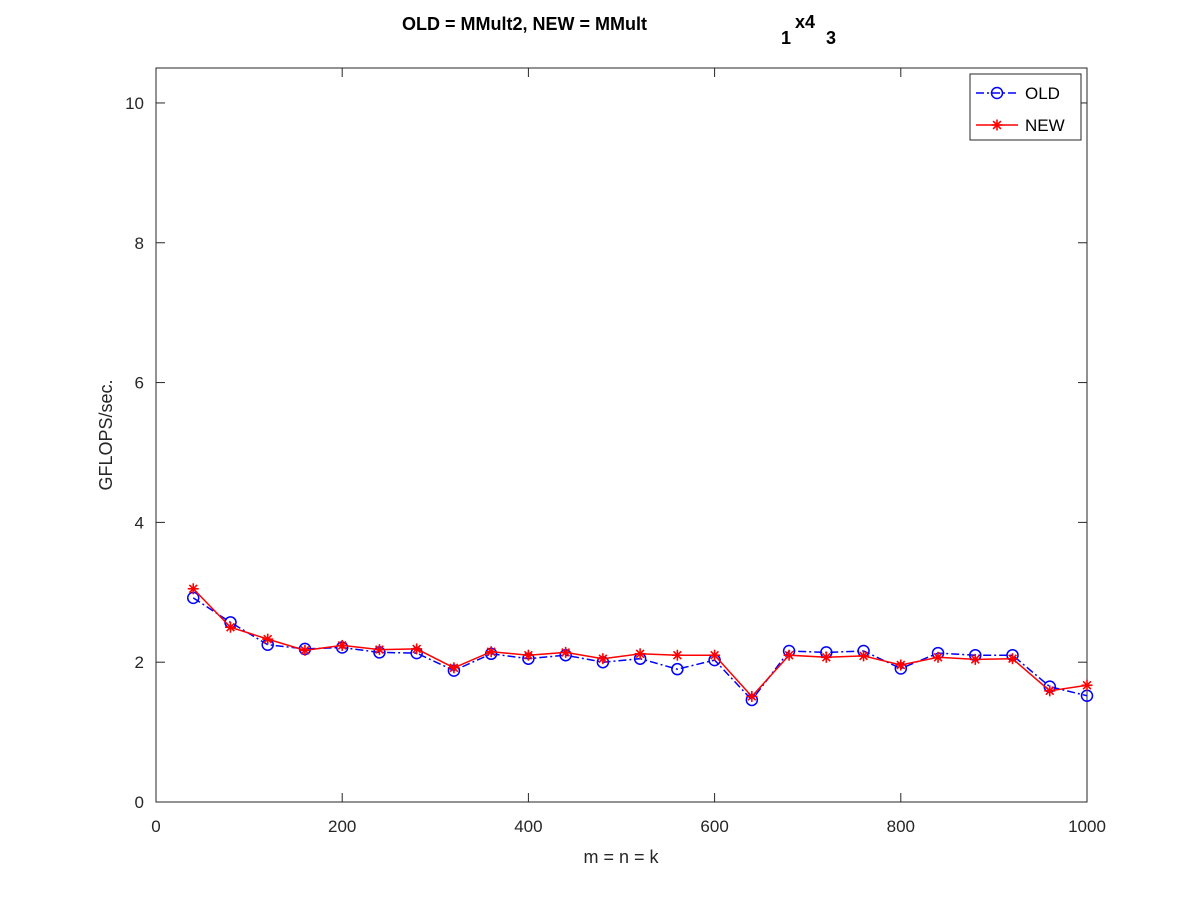 The width and height of the screenshot is (1200, 900). Describe the element at coordinates (805, 22) in the screenshot. I see `title-mid: x4` at that location.